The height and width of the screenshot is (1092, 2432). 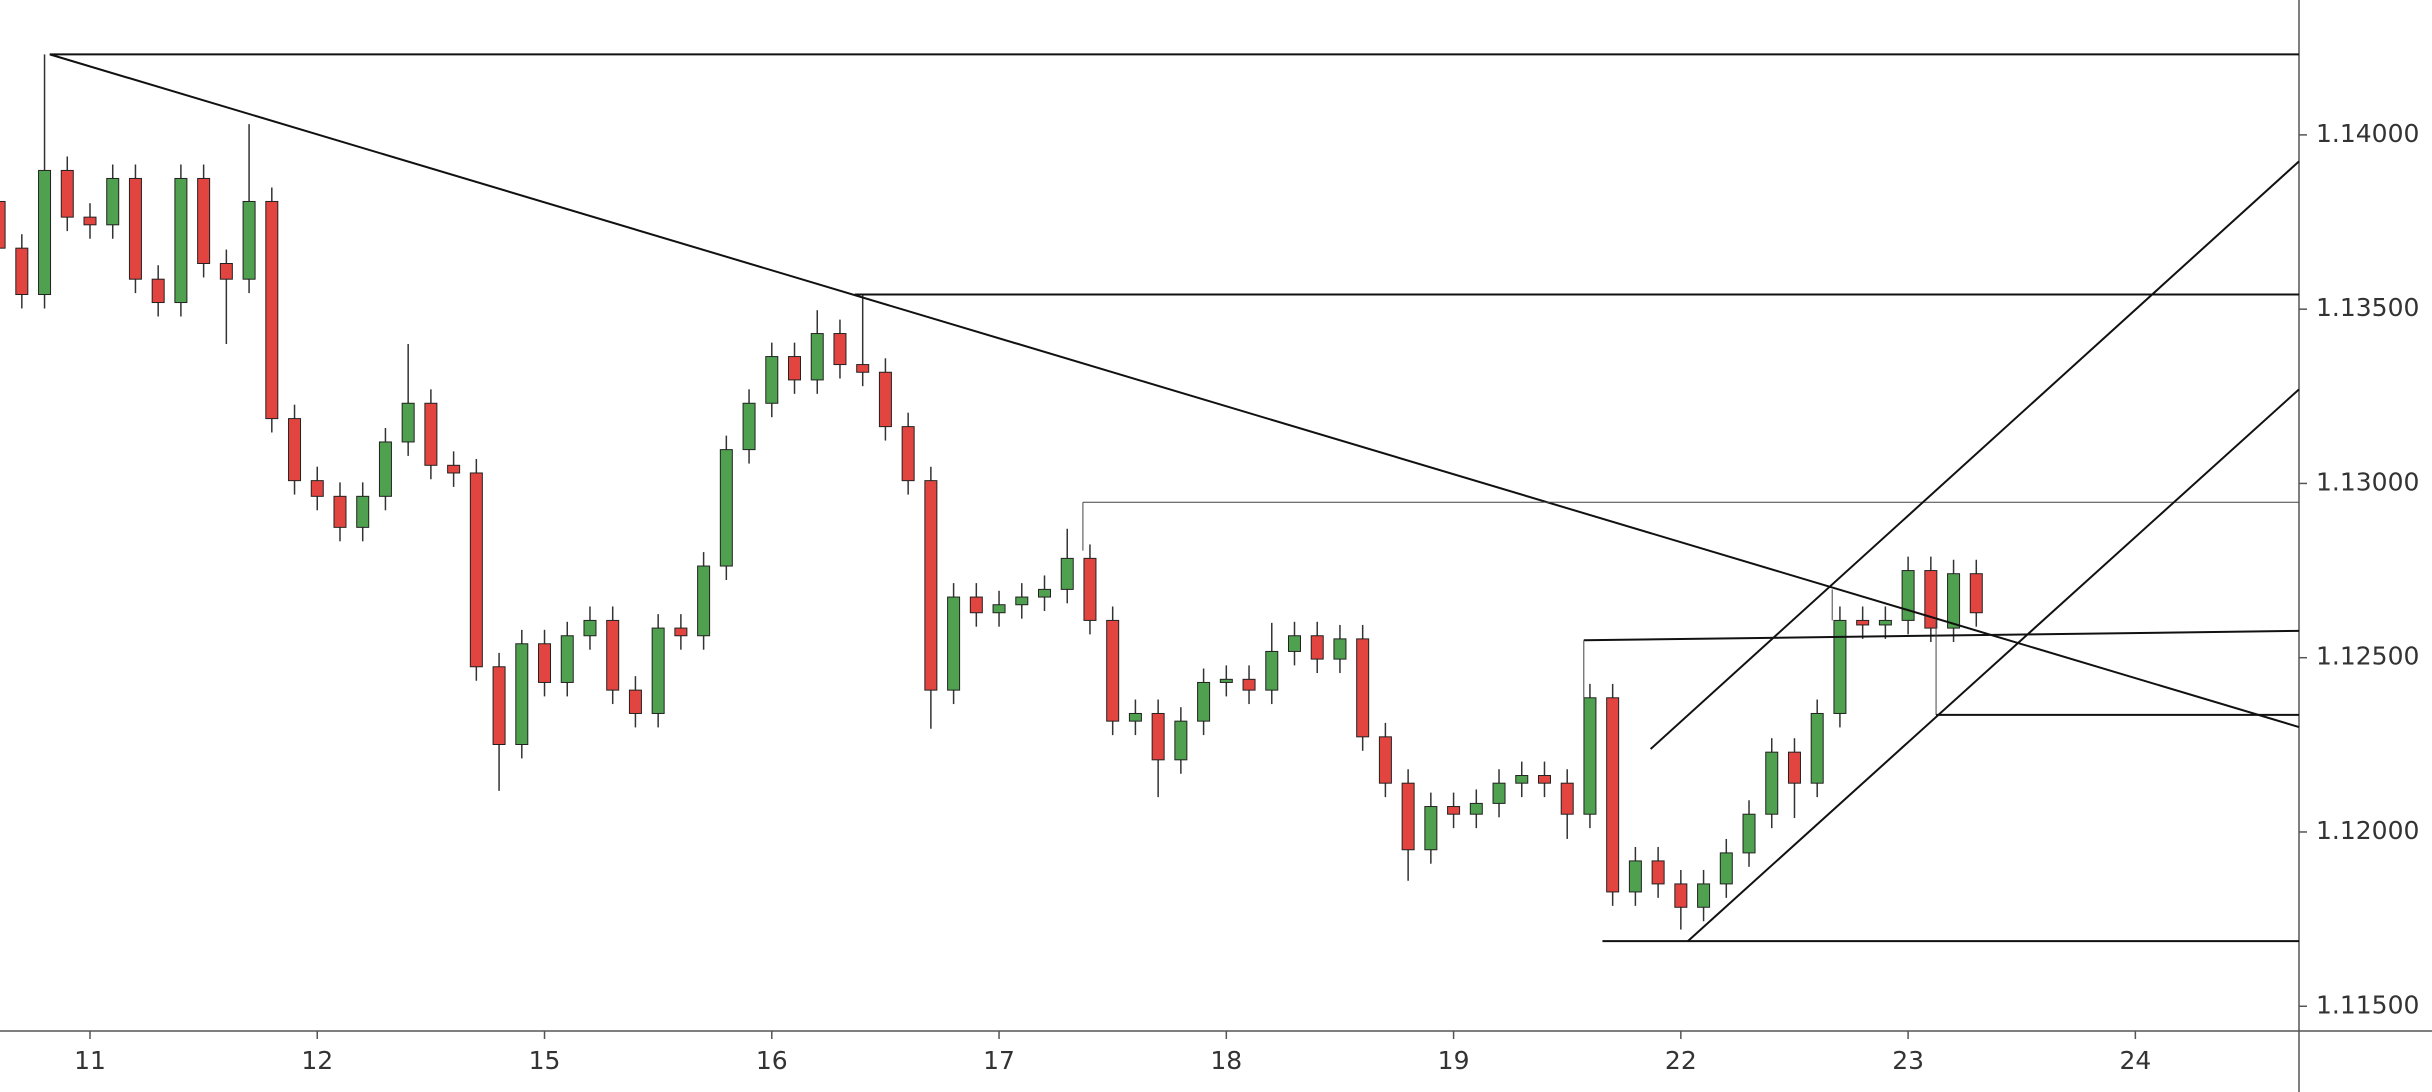 I want to click on x-tick-label: 23, so click(x=1908, y=1060).